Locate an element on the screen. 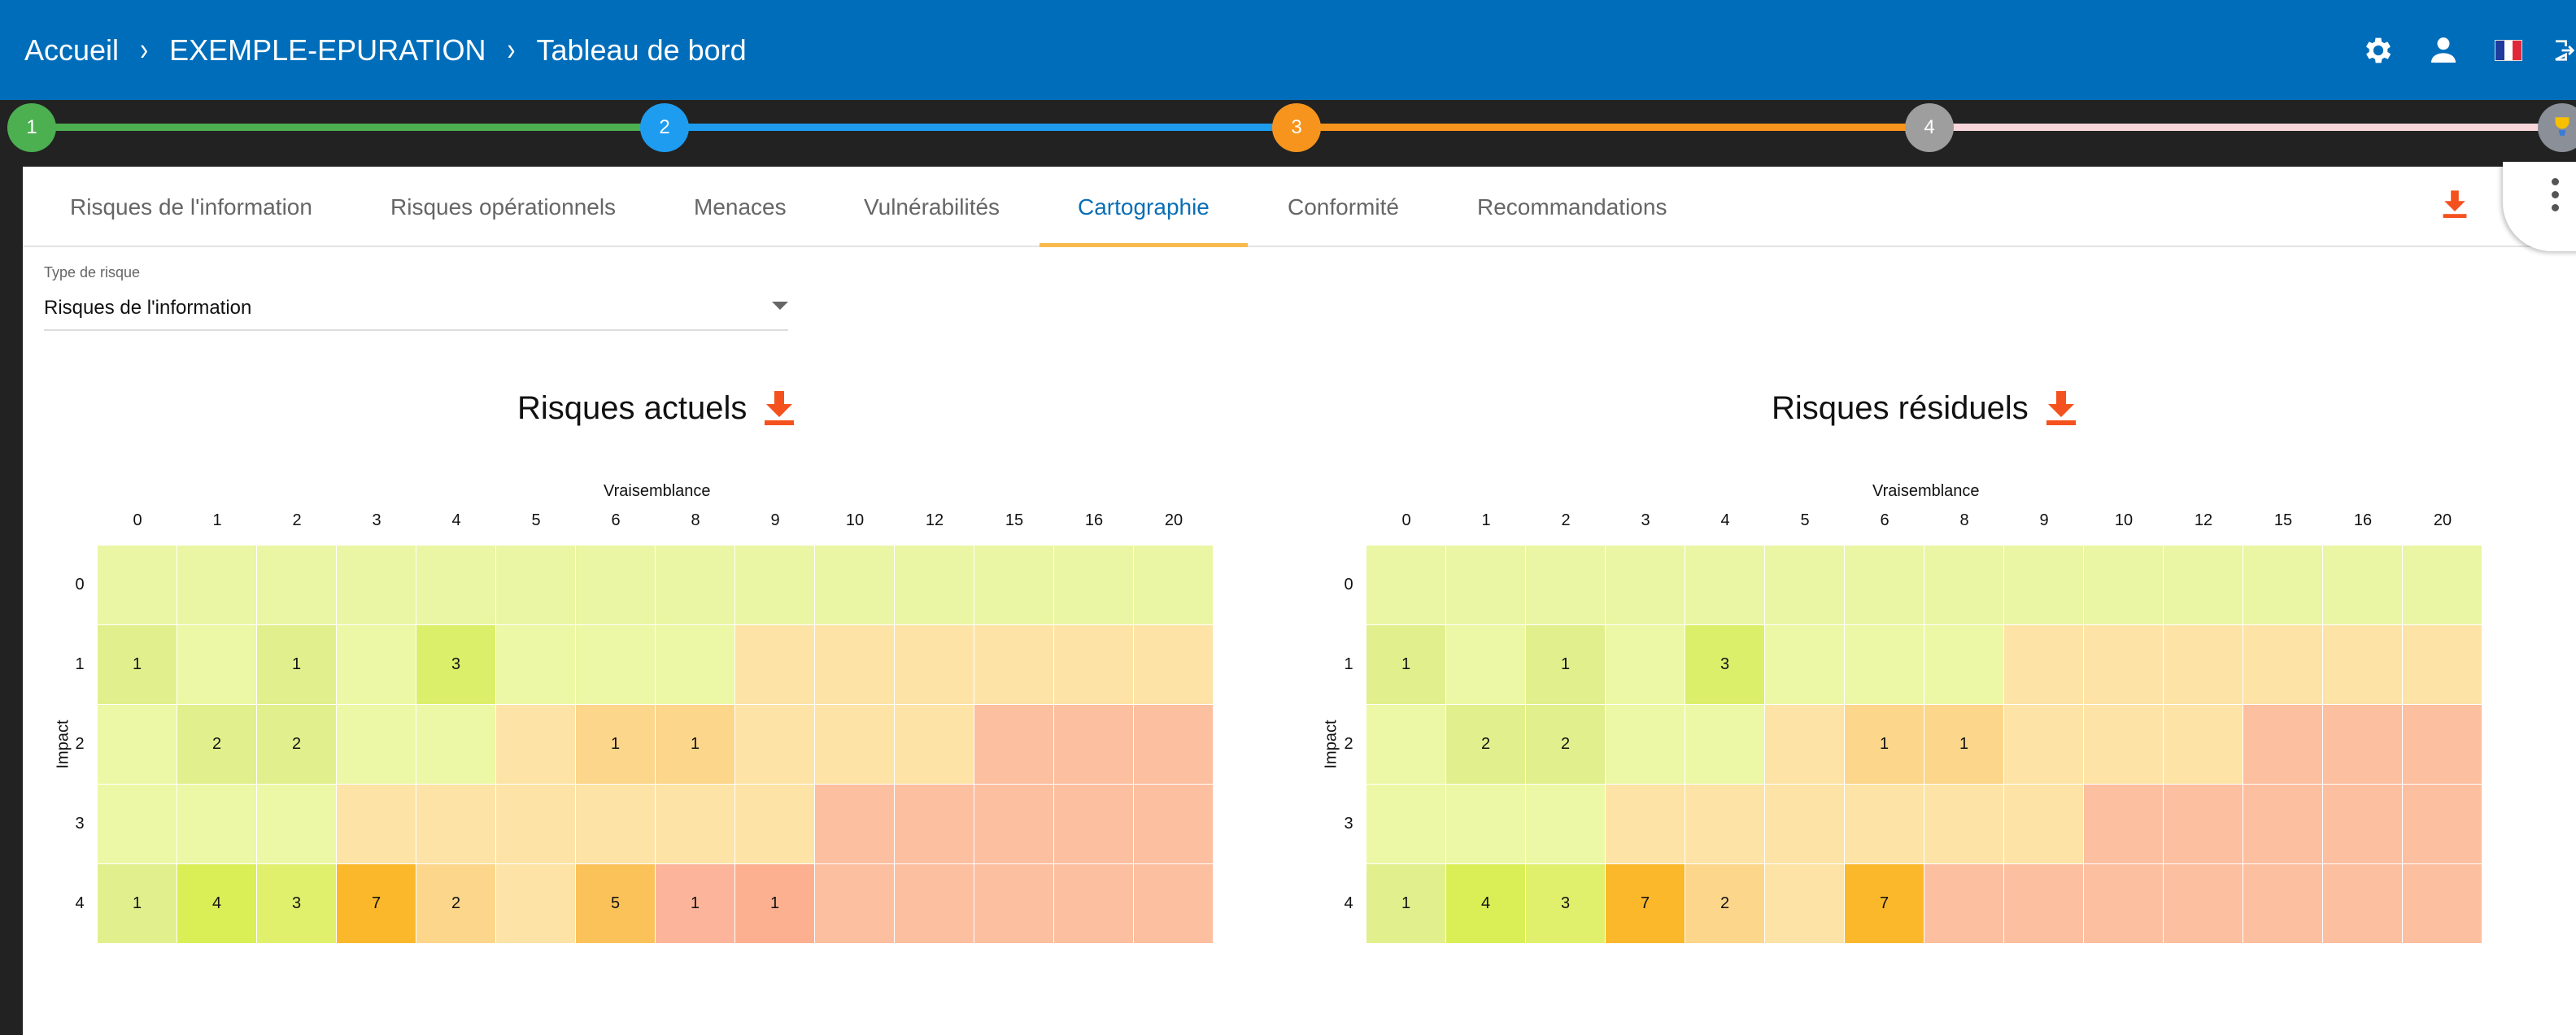 Image resolution: width=2576 pixels, height=1035 pixels. breadcrumb-project: EXEMPLE-EPURATION is located at coordinates (327, 50).